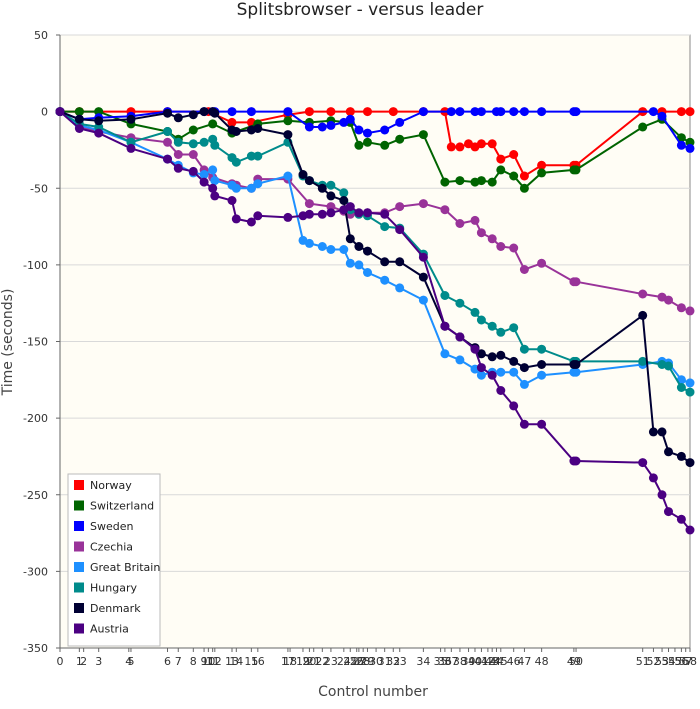 This screenshot has height=709, width=700. What do you see at coordinates (8, 343) in the screenshot?
I see `y-axis-label: Time (seconds)` at bounding box center [8, 343].